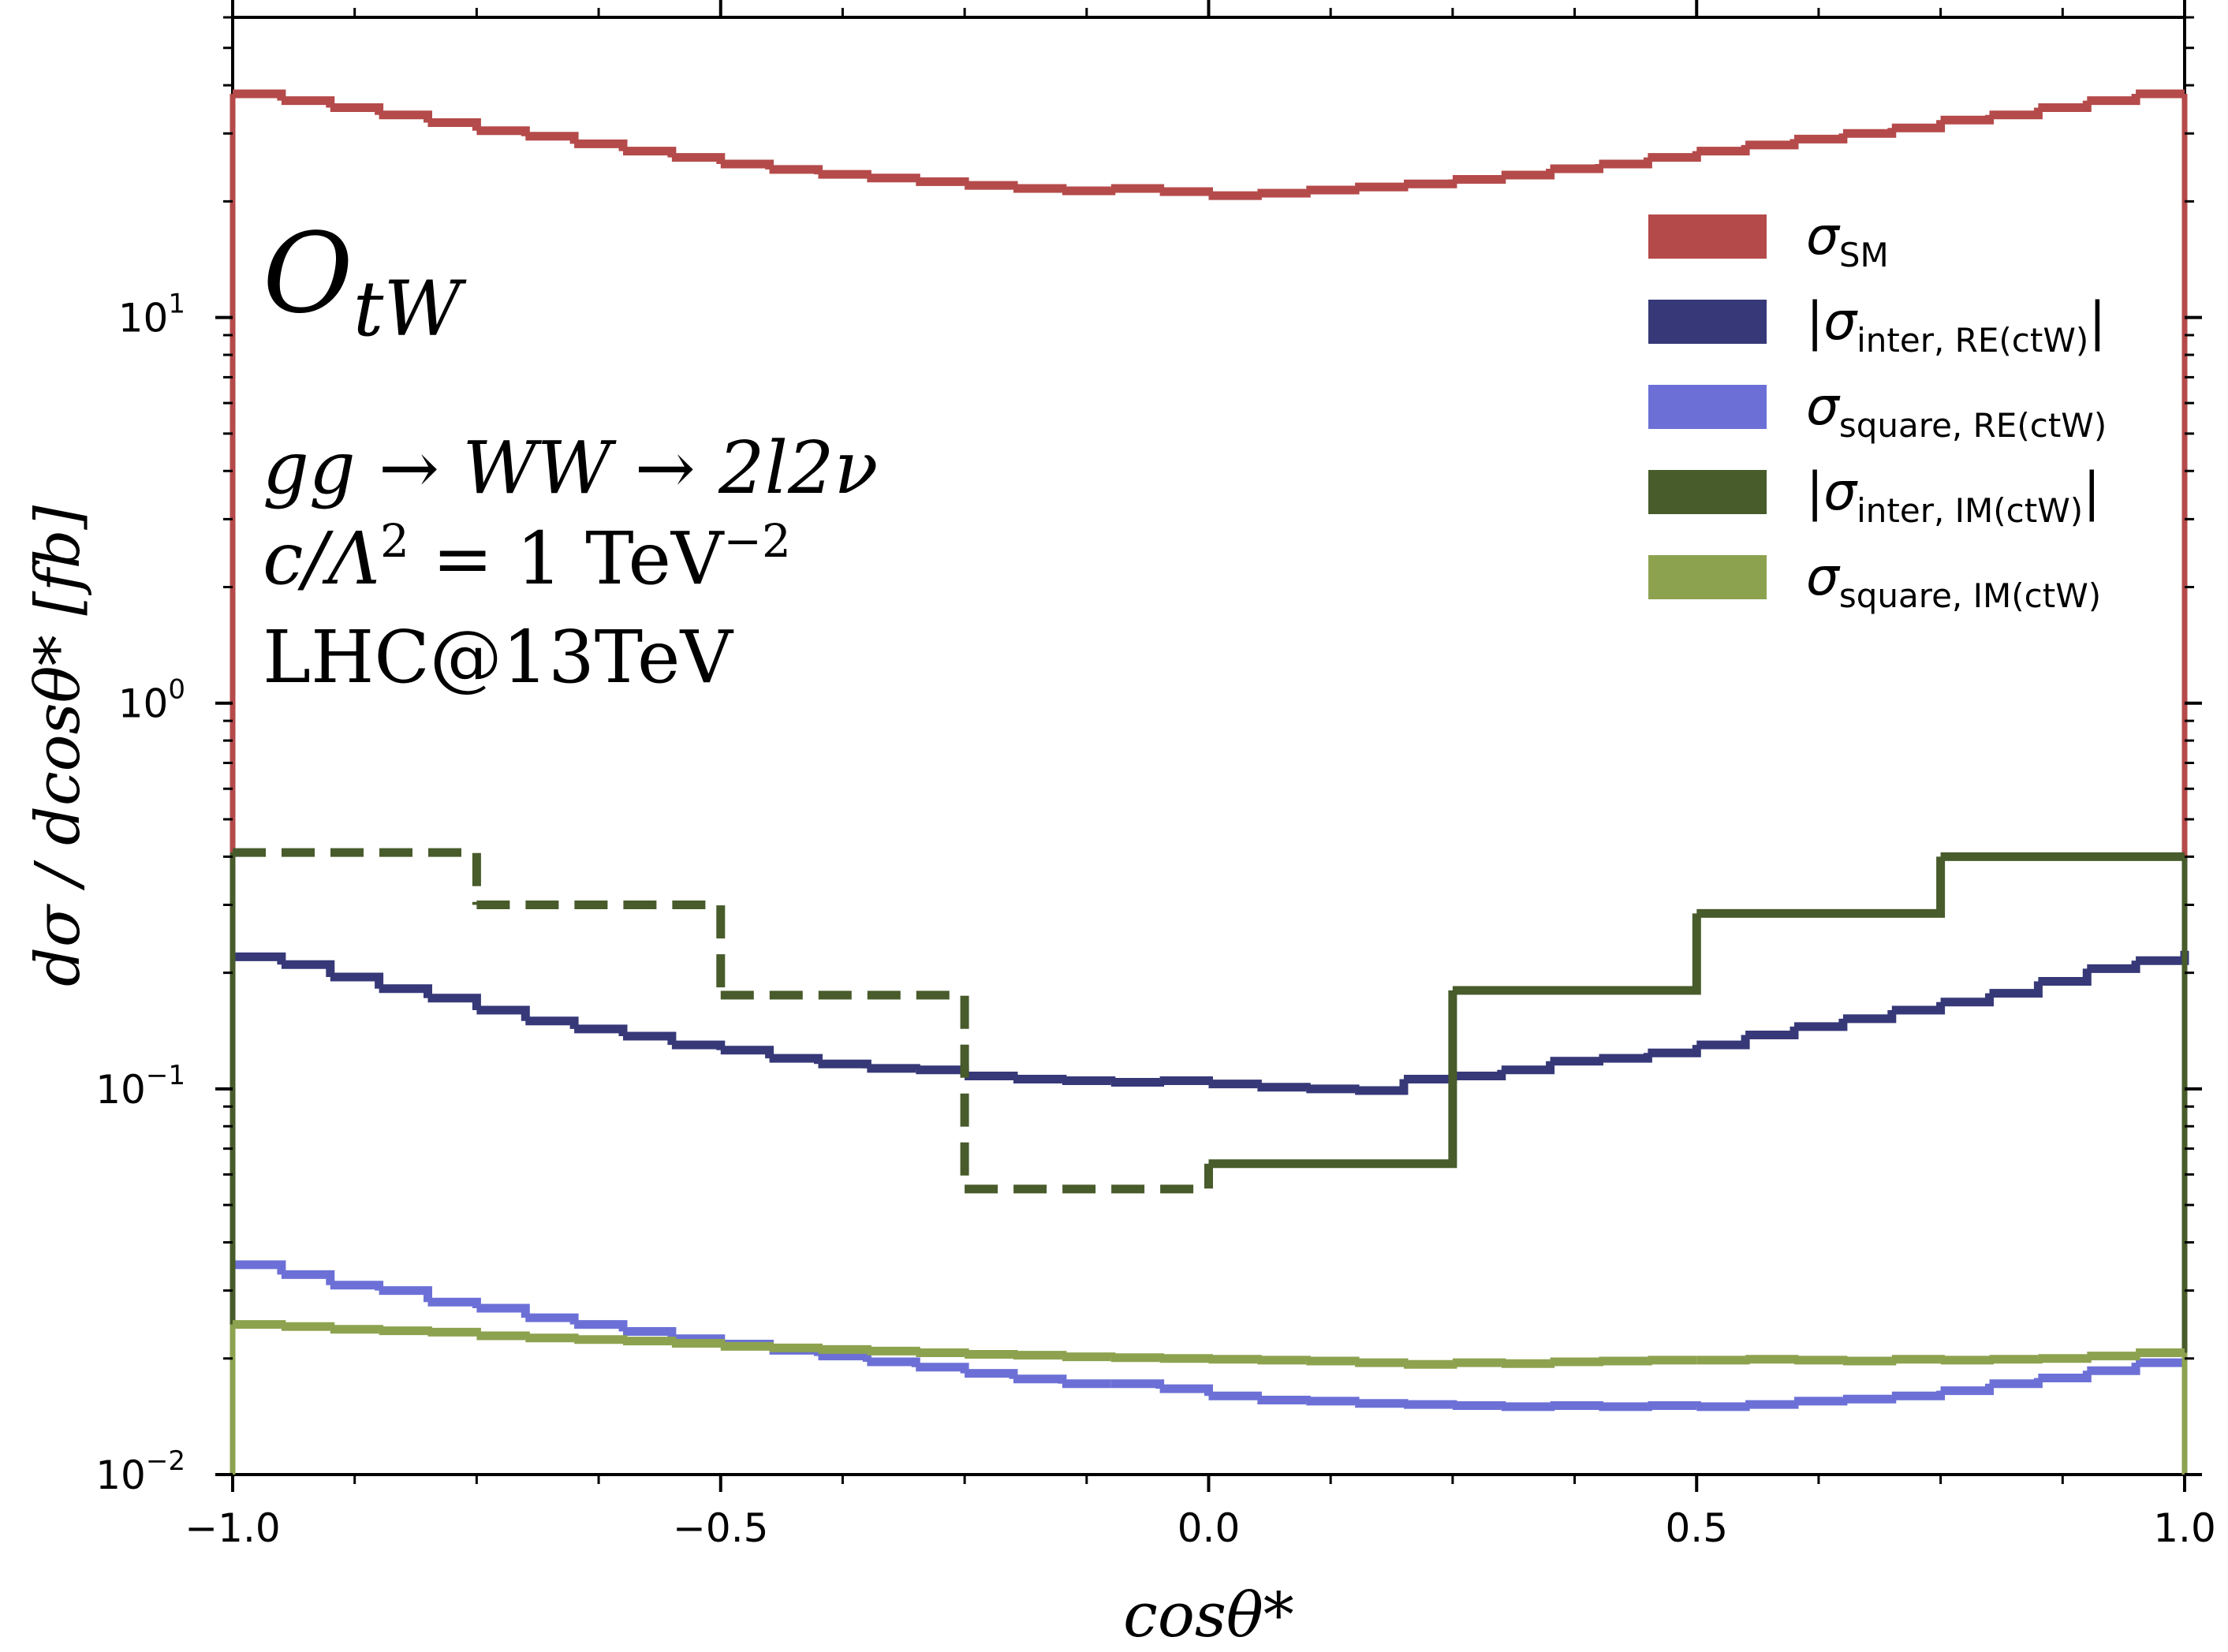 Image resolution: width=2228 pixels, height=1652 pixels. I want to click on x-tick-label: 1.0, so click(2184, 1528).